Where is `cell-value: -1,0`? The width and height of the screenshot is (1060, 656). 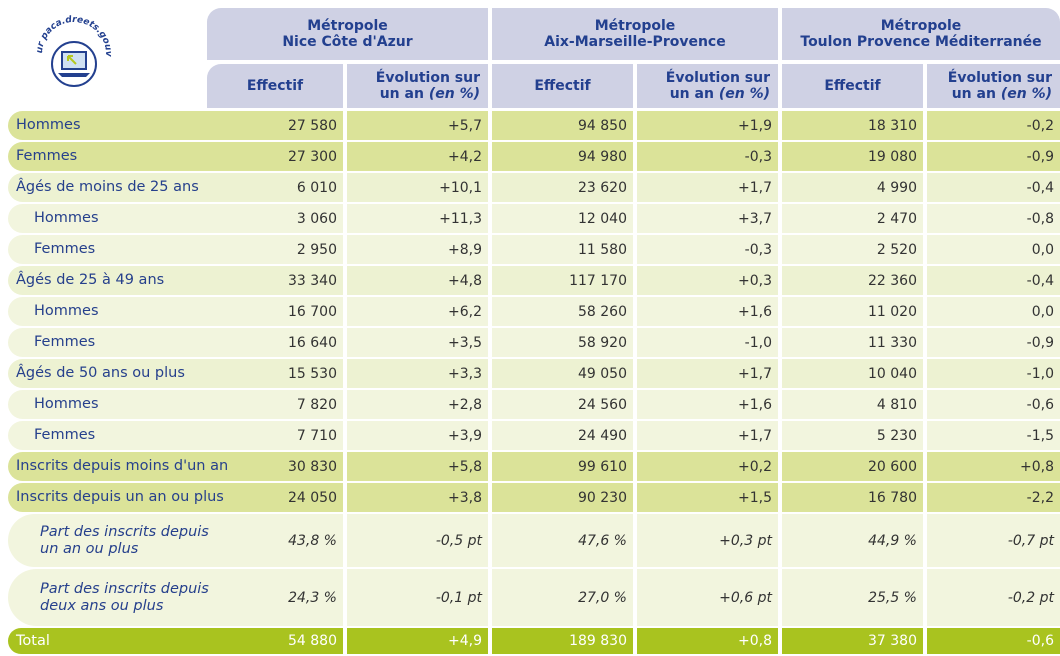
cell-value: -1,0 is located at coordinates (1040, 373).